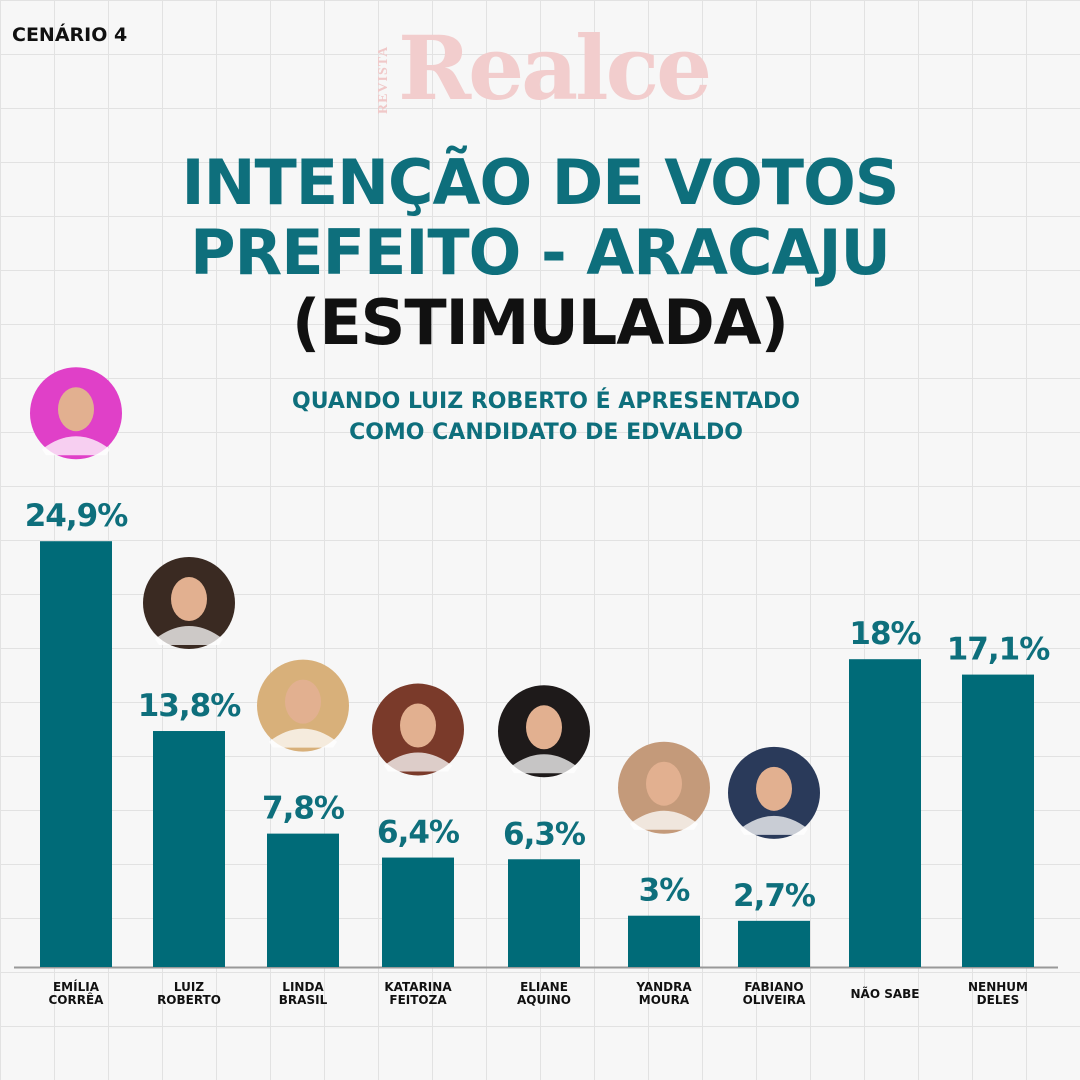  Describe the element at coordinates (303, 900) in the screenshot. I see `bar-linda-brasil` at that location.